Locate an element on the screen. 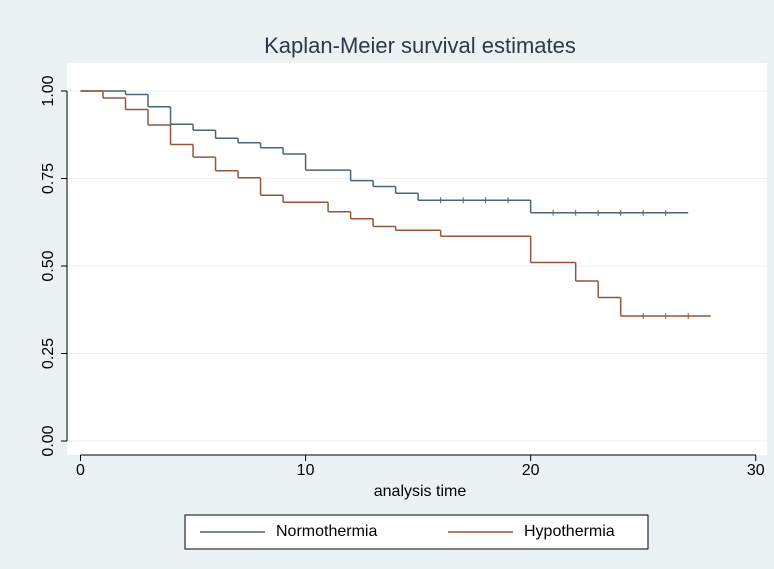  y-tick-label: 0.25 is located at coordinates (48, 353).